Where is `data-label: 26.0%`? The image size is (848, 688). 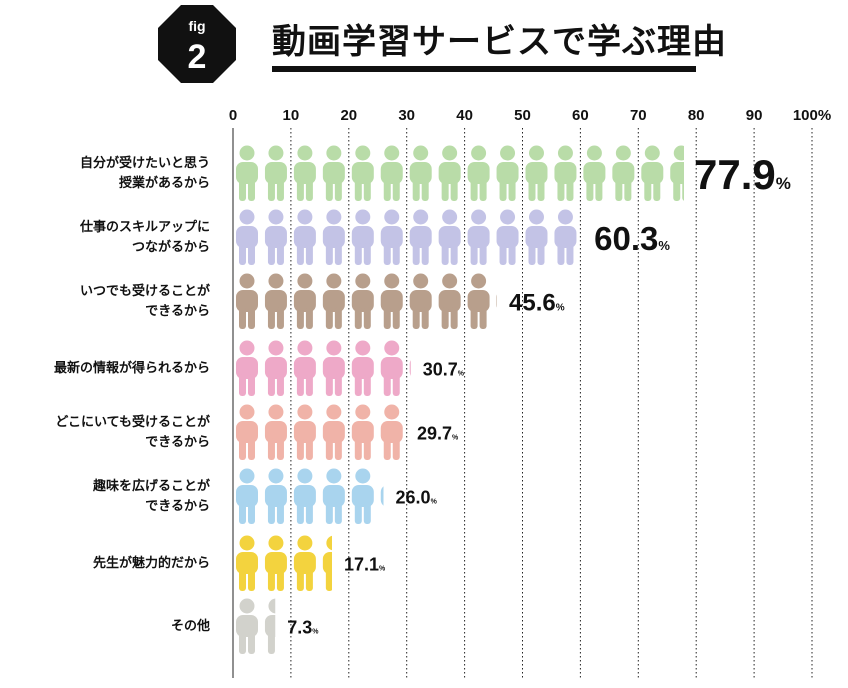
data-label: 26.0% is located at coordinates (417, 497).